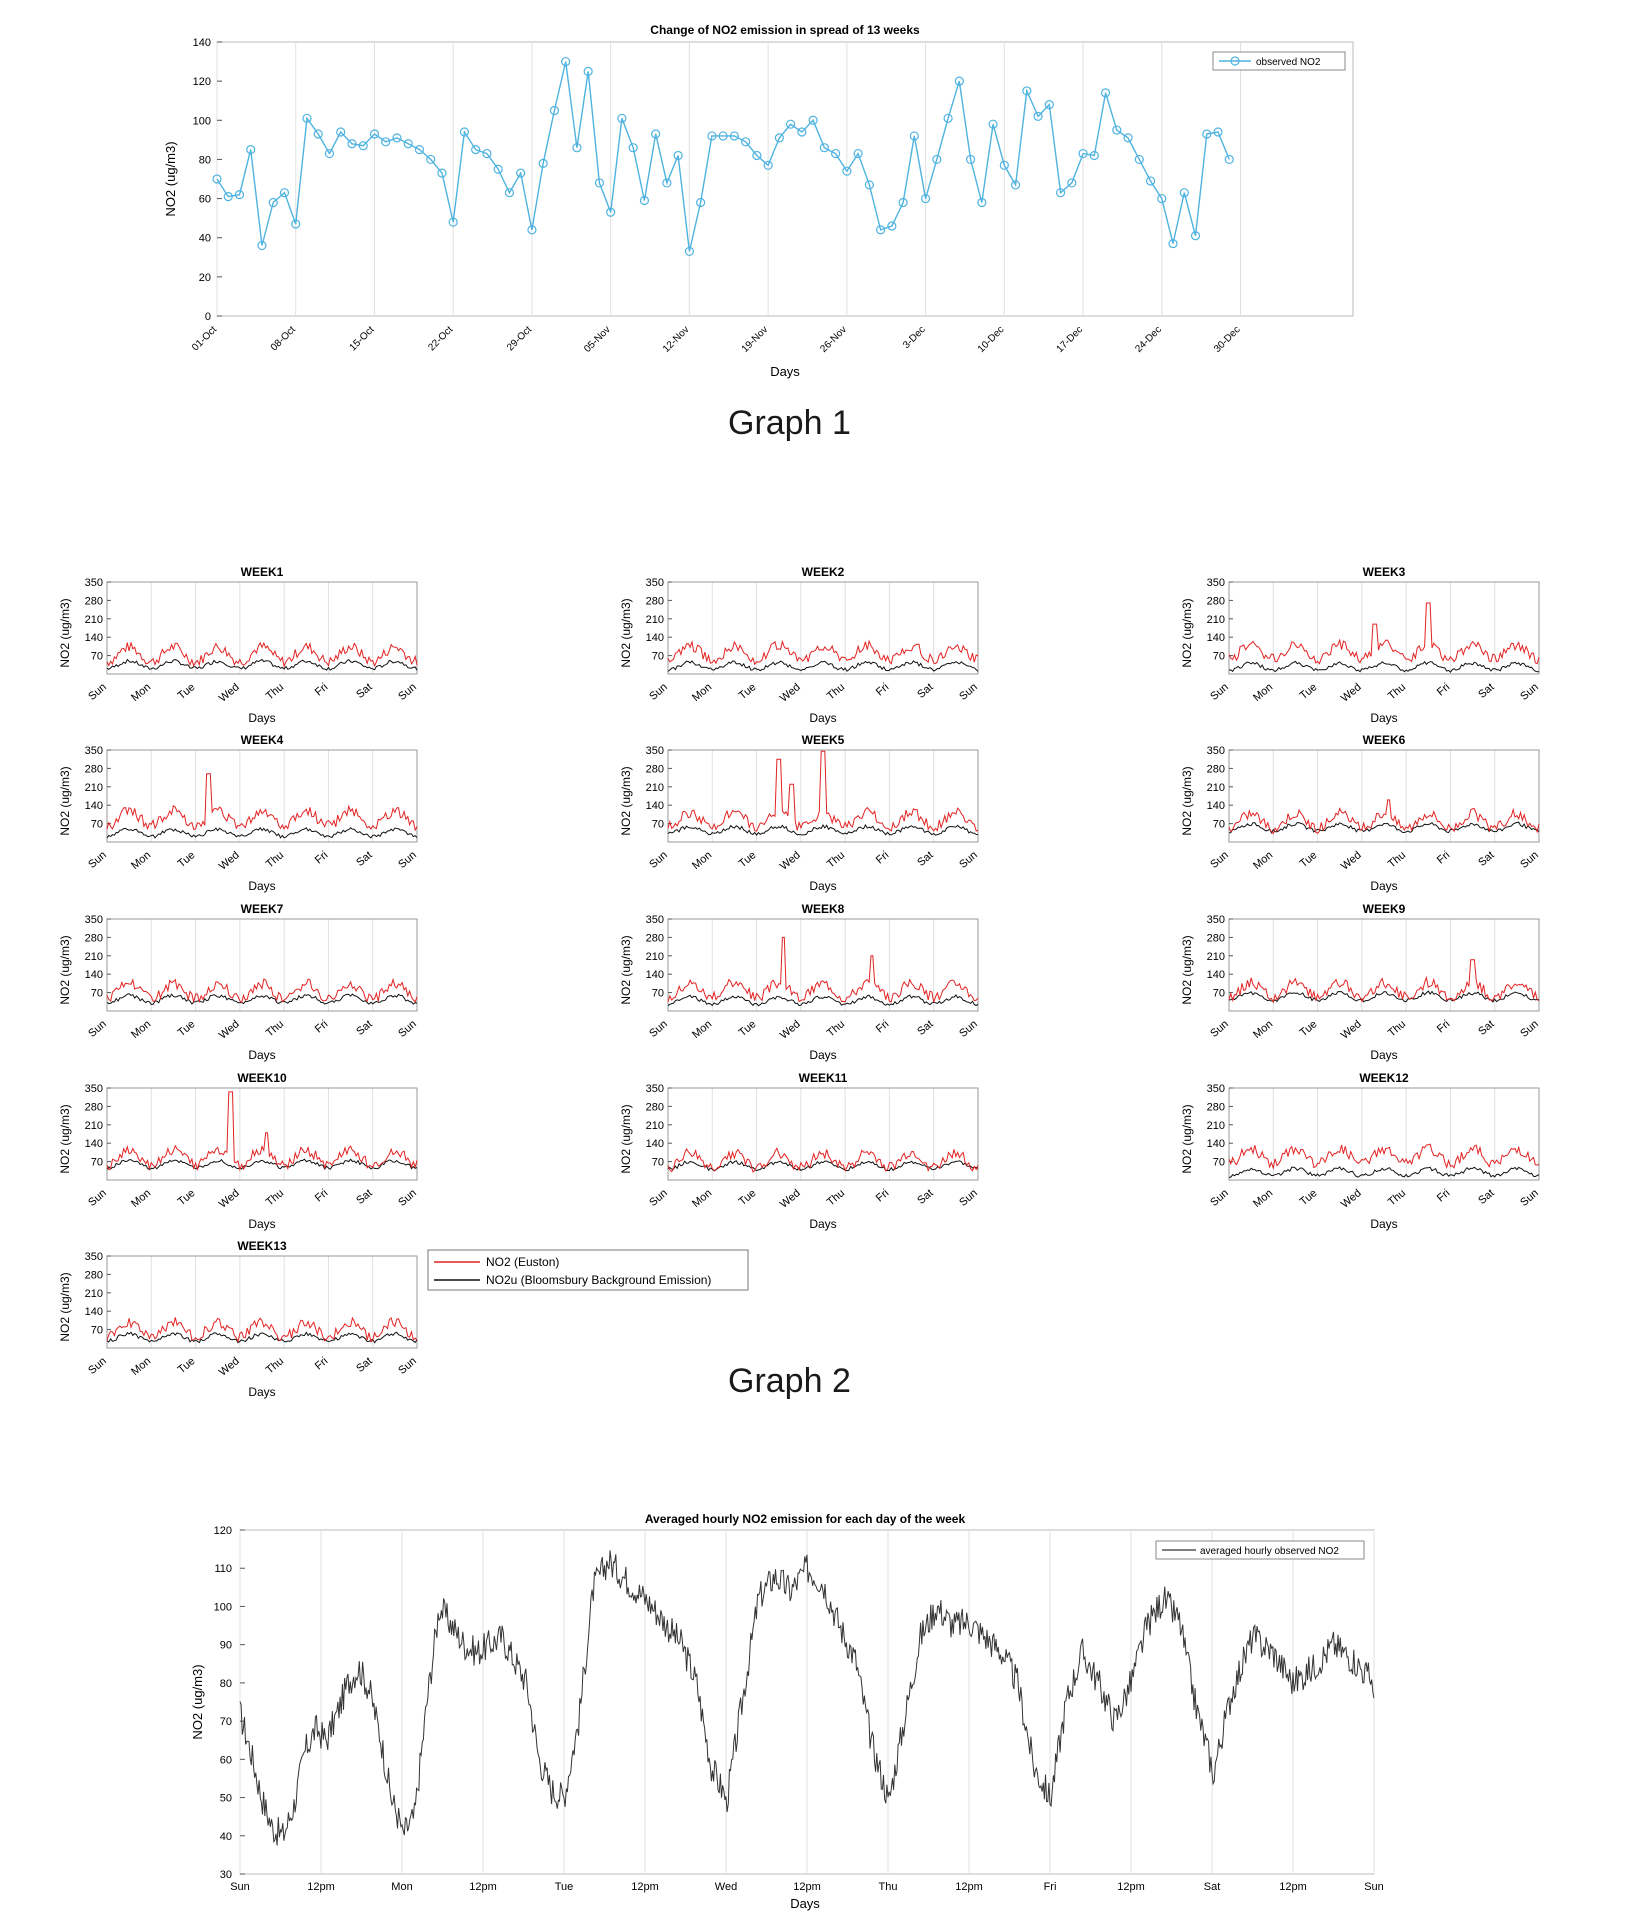 This screenshot has width=1628, height=1924. What do you see at coordinates (208, 317) in the screenshot?
I see `graph1-ytick-label: 0` at bounding box center [208, 317].